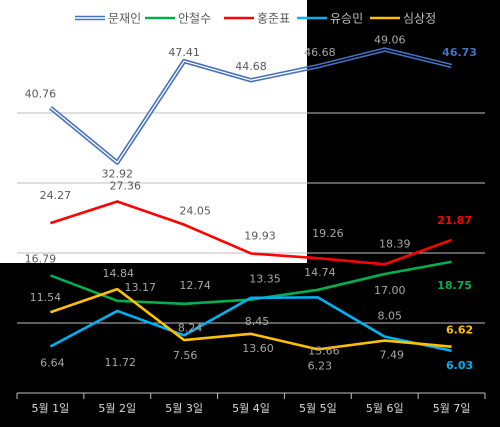 This screenshot has width=500, height=427. What do you see at coordinates (419, 19) in the screenshot?
I see `legend-label: 심상정` at bounding box center [419, 19].